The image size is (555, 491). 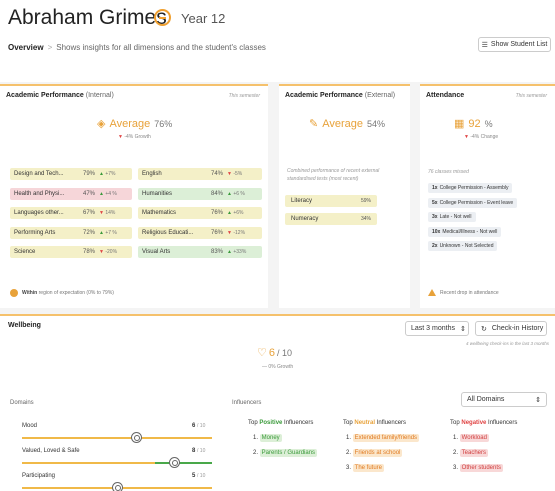 What do you see at coordinates (51, 451) in the screenshot?
I see `domain-label: Valued, Loved & Safe` at bounding box center [51, 451].